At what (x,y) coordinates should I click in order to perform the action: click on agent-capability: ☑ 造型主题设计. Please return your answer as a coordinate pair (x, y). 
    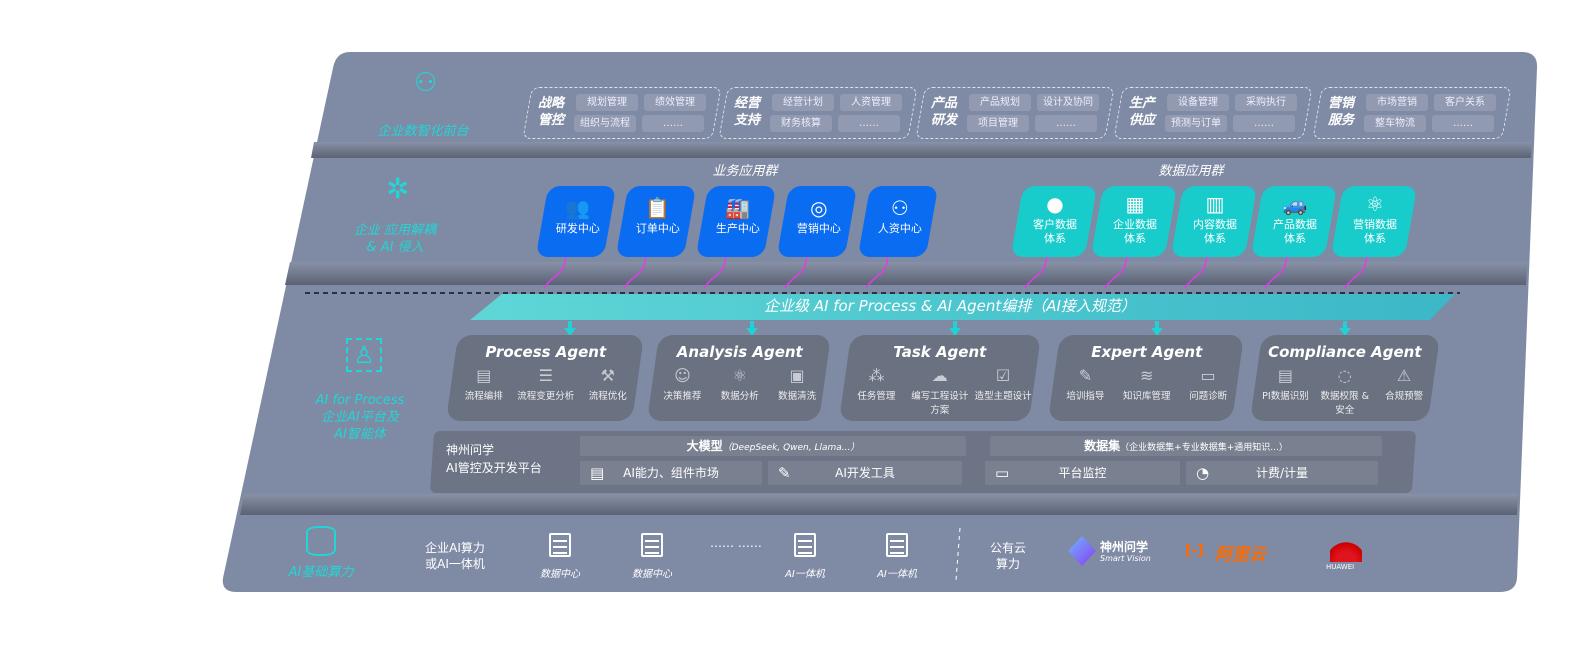
    Looking at the image, I should click on (1003, 391).